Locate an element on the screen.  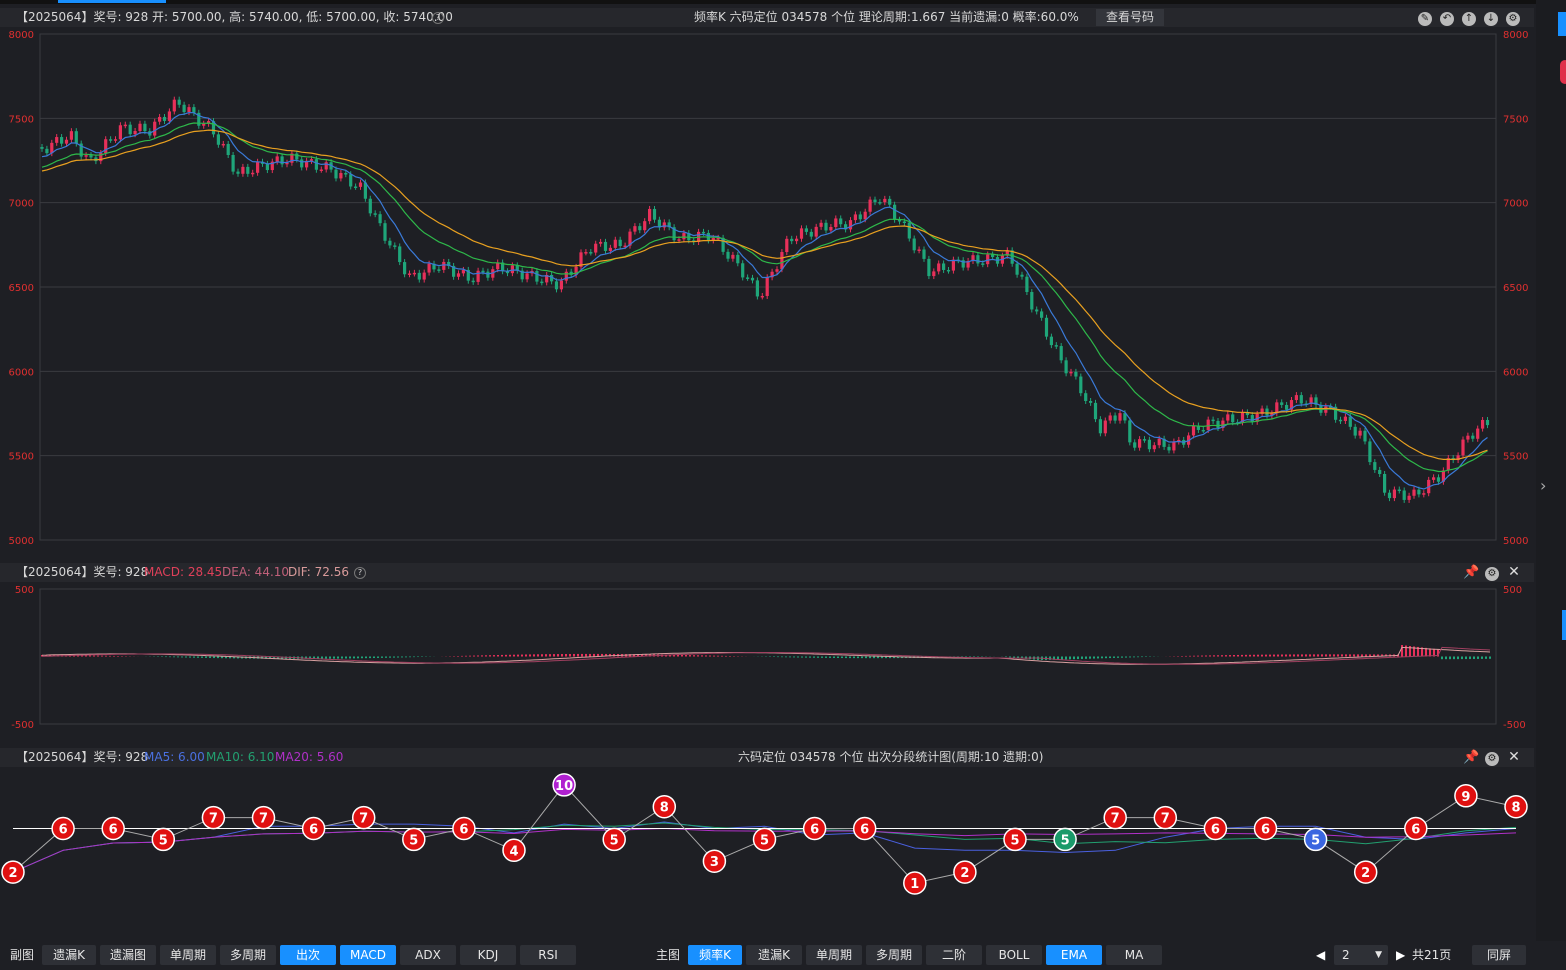
arrow-up-icon: ↑ is located at coordinates (1469, 19).